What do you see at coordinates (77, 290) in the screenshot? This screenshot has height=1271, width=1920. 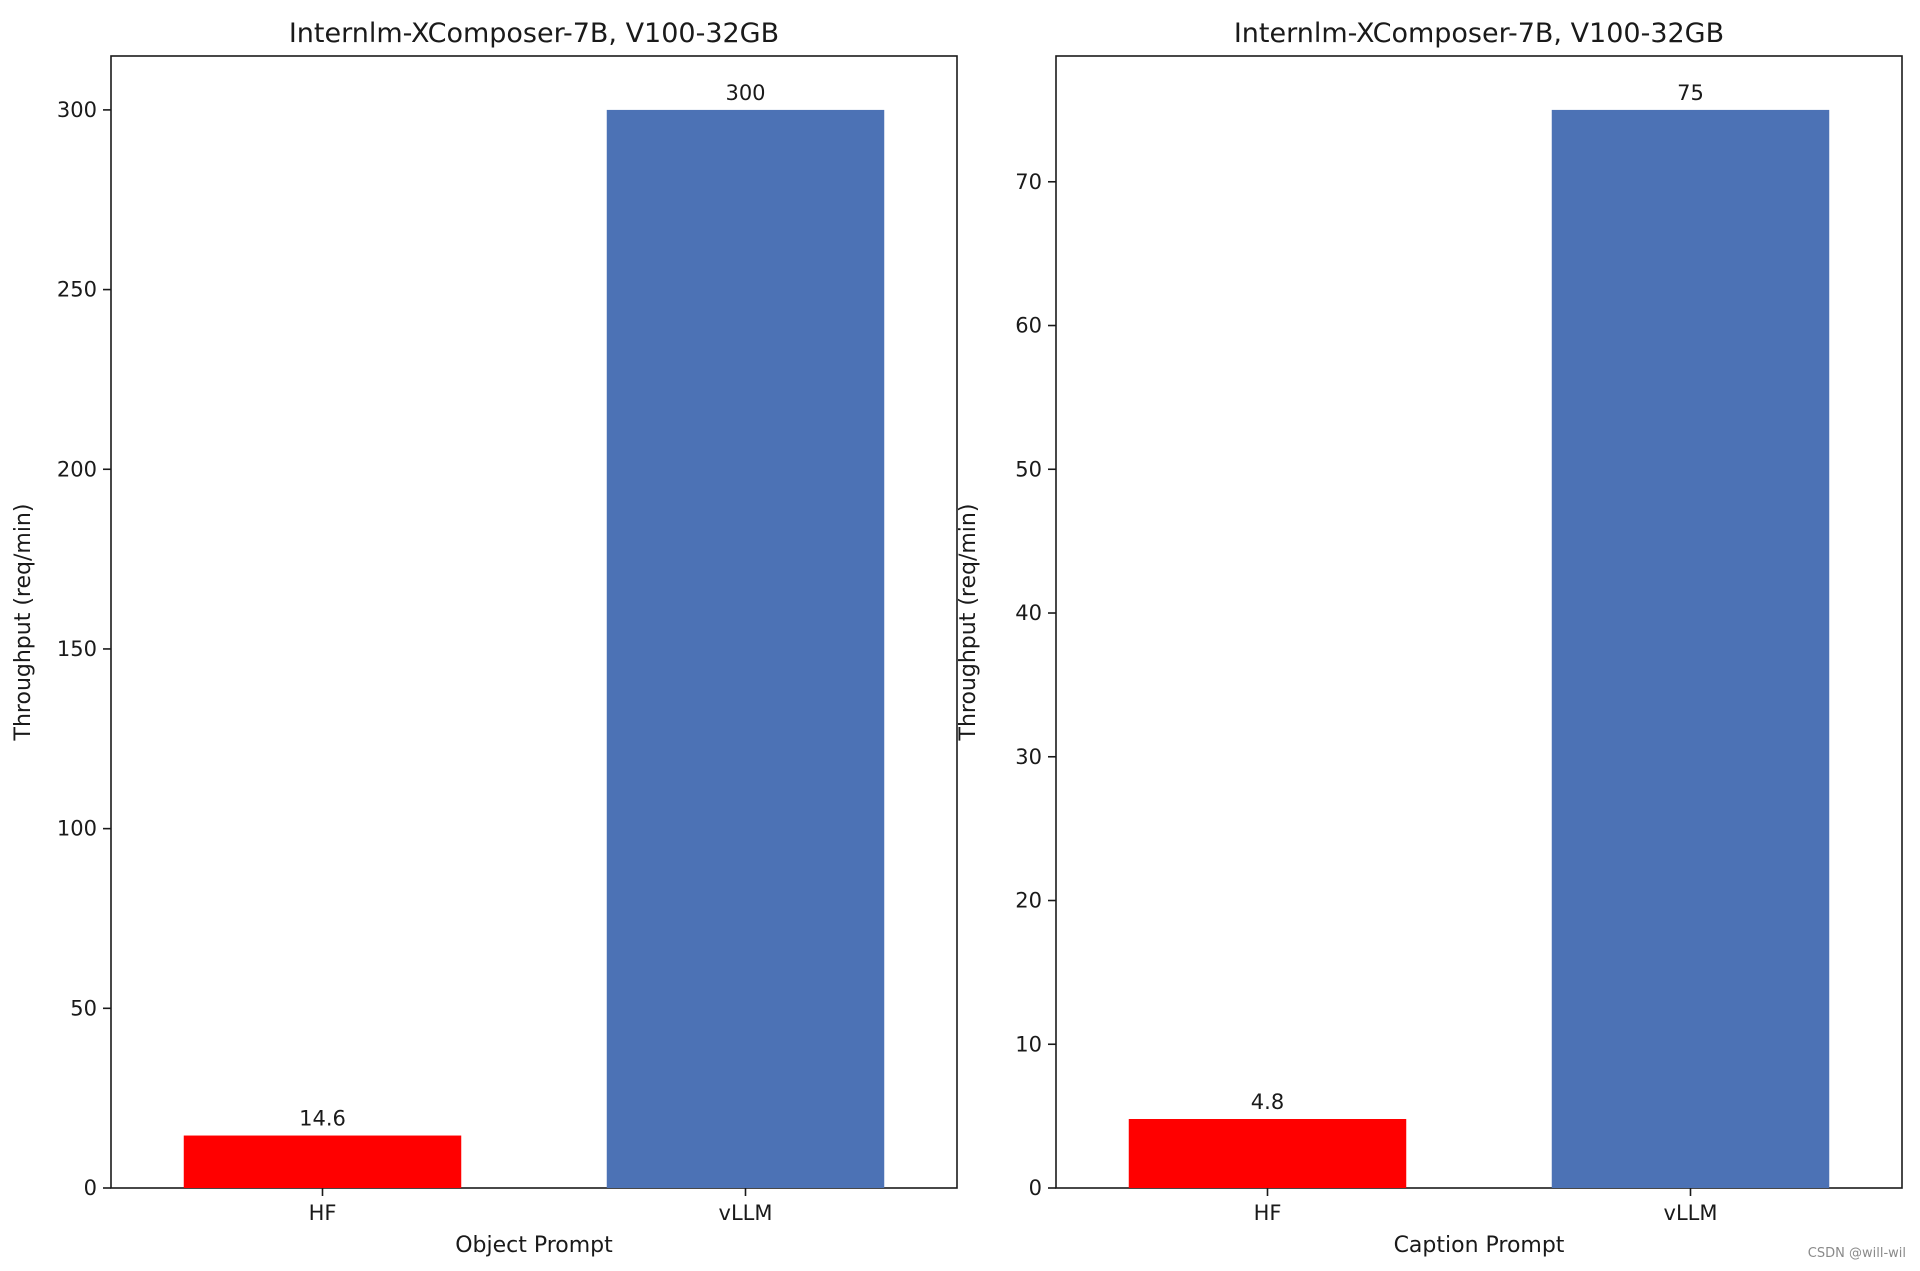 I see `y-tick-label: 250` at bounding box center [77, 290].